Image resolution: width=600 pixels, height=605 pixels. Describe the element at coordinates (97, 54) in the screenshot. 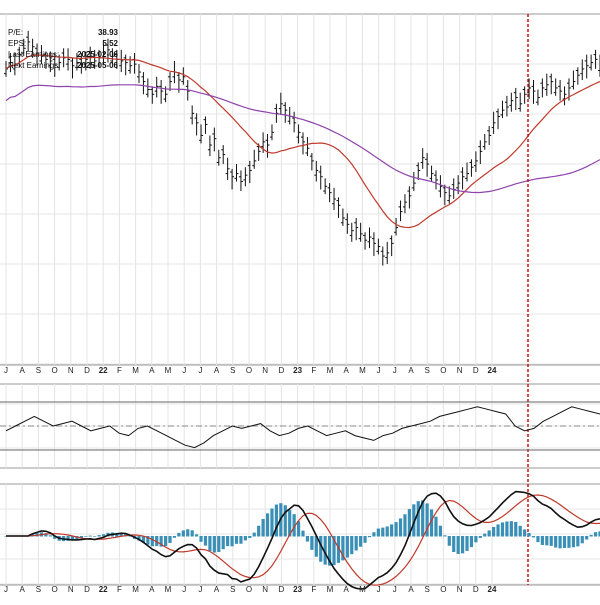

I see `last-earnings-value: 2025-02-06` at that location.